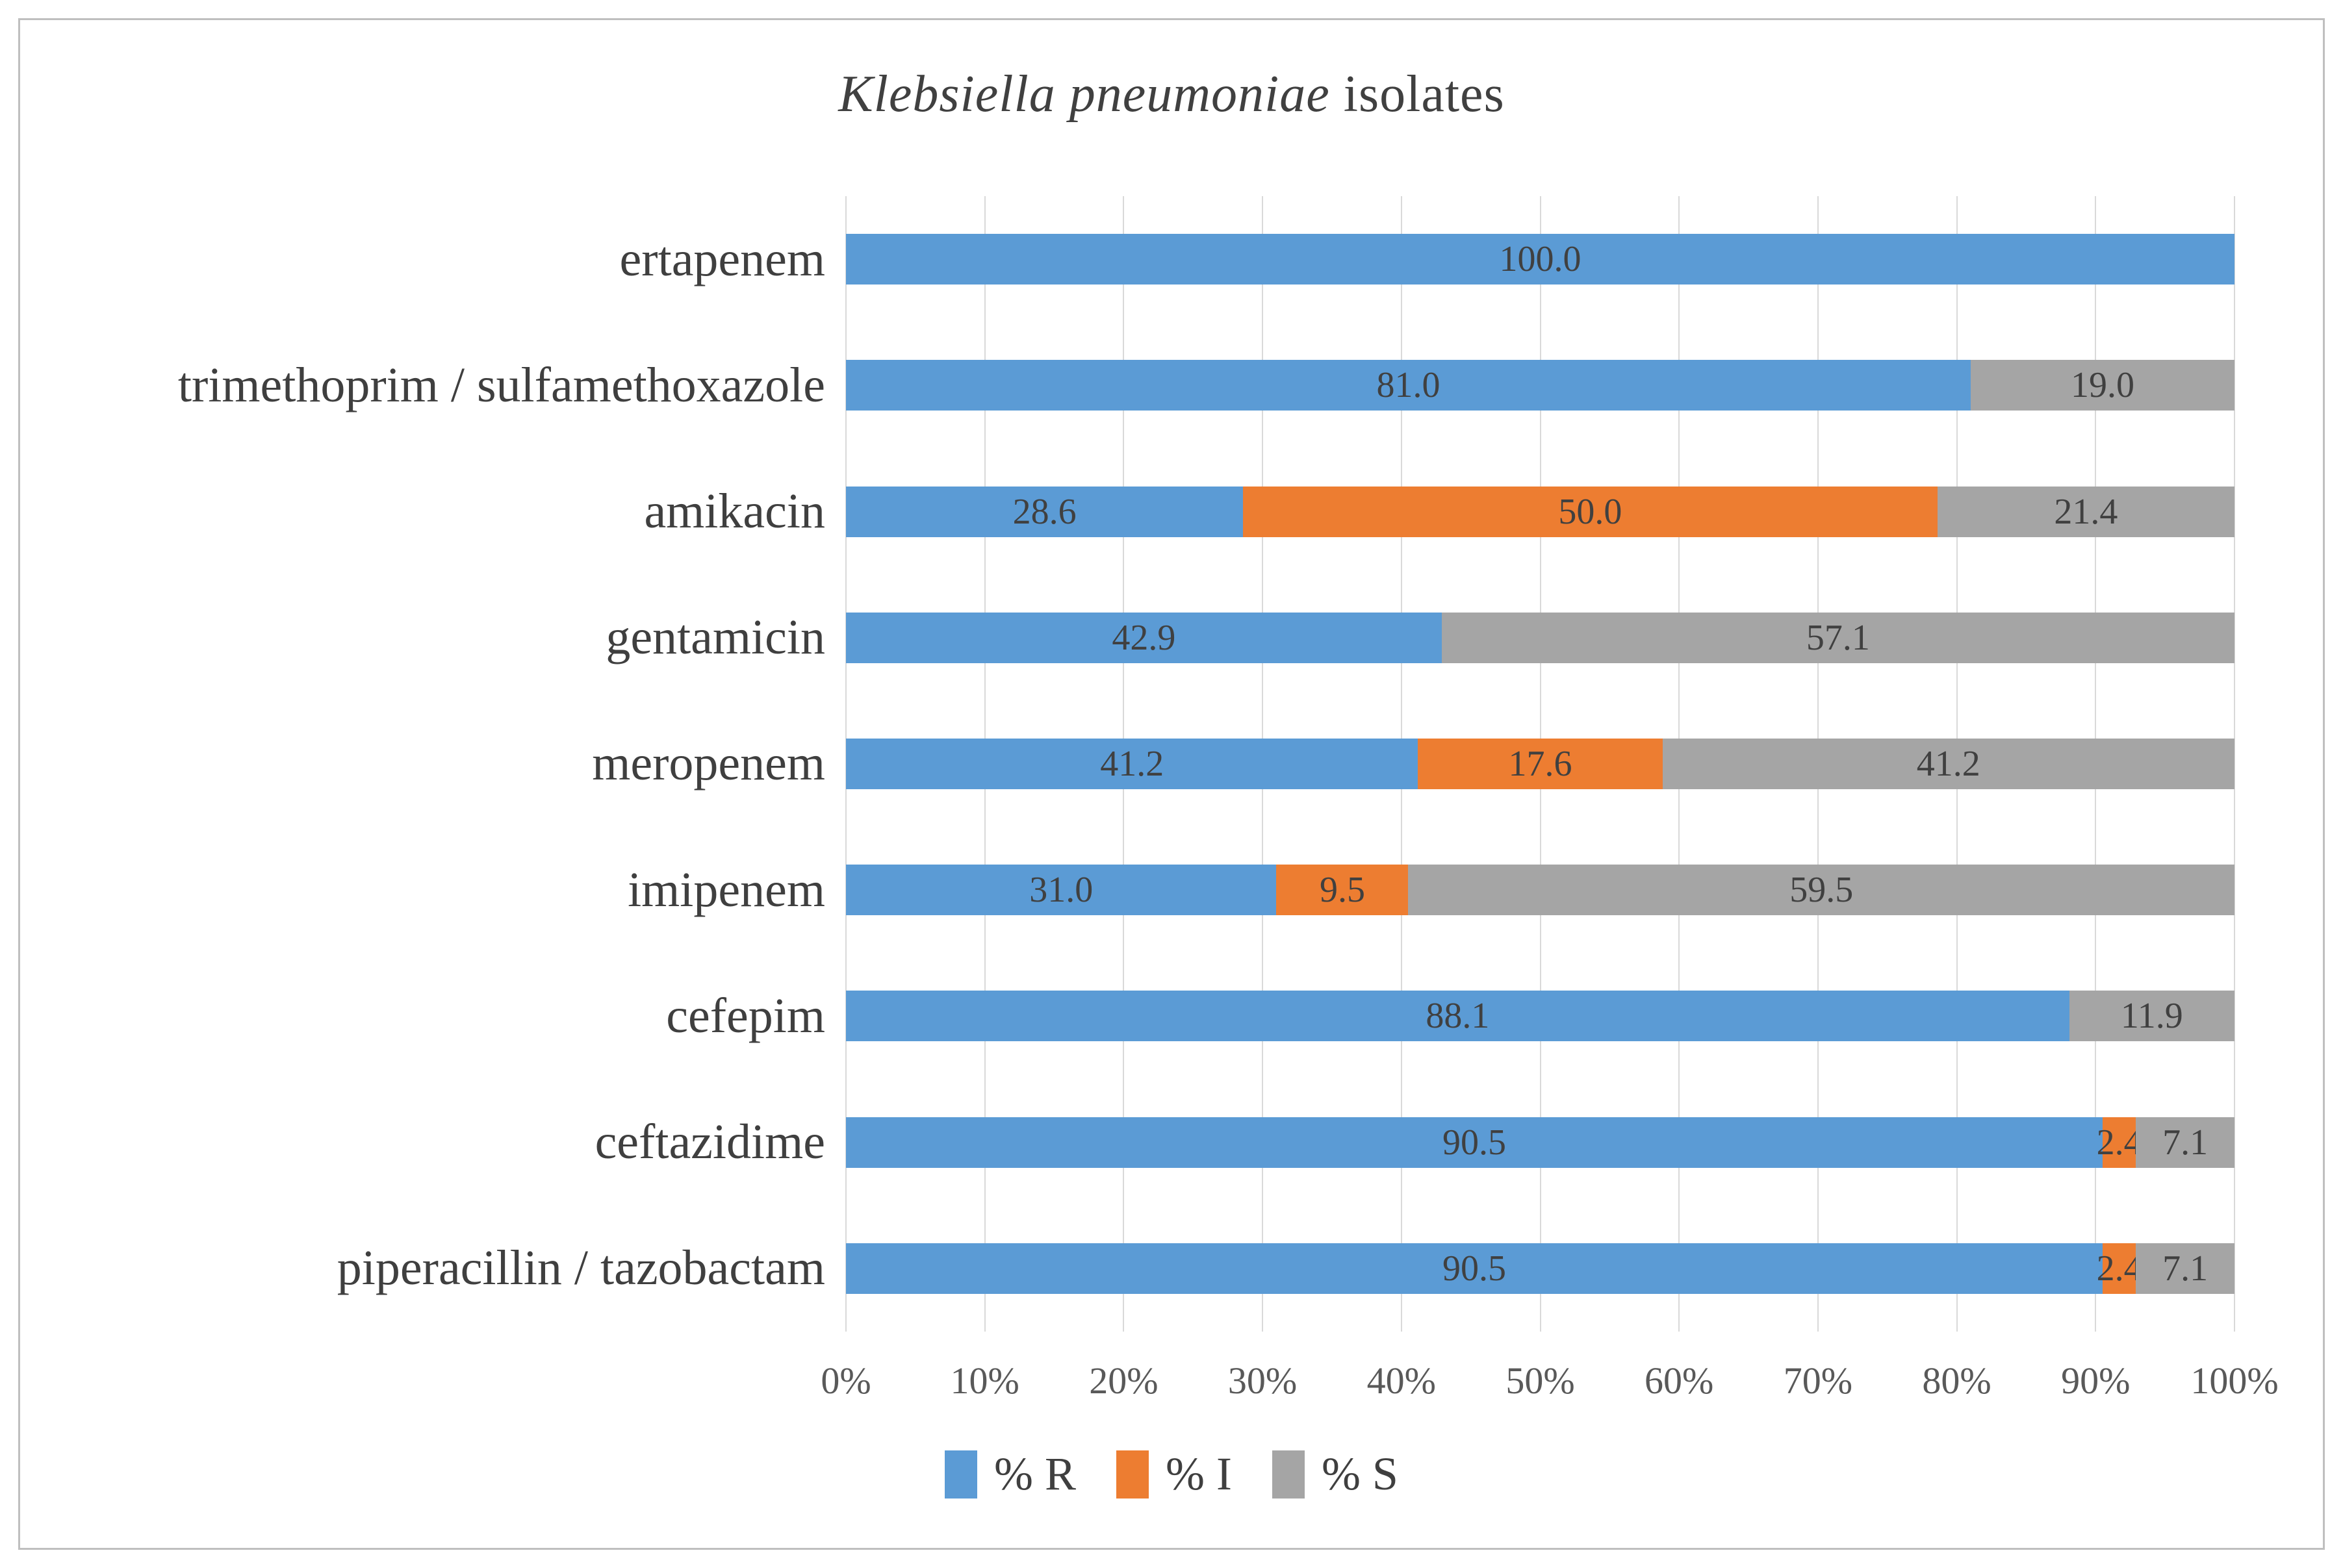  What do you see at coordinates (1288, 1474) in the screenshot?
I see `legend-swatch-s` at bounding box center [1288, 1474].